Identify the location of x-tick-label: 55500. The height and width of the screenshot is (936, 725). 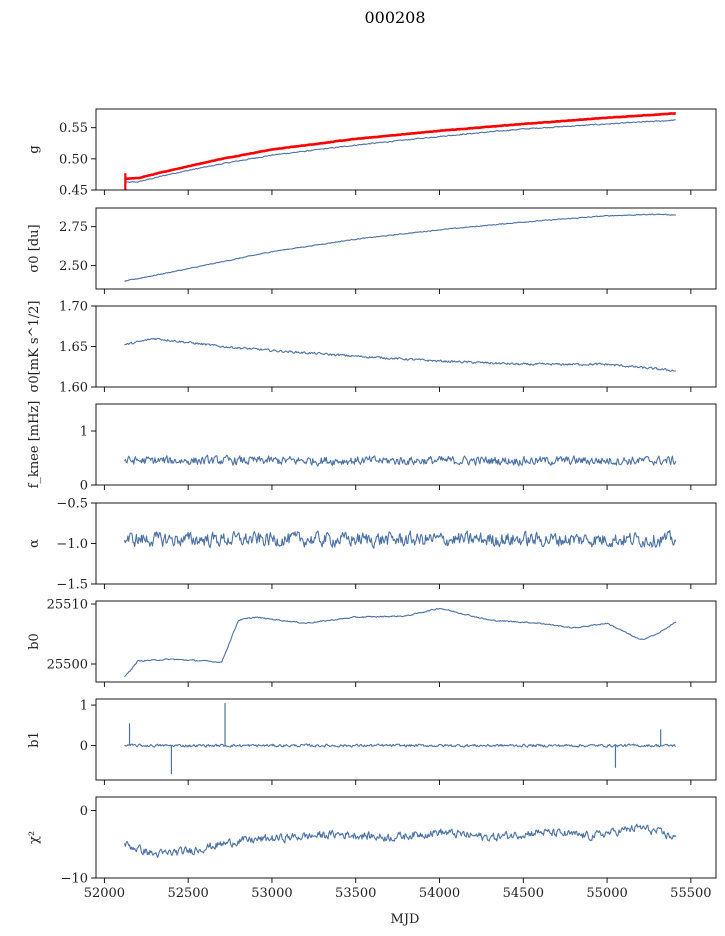
(690, 893).